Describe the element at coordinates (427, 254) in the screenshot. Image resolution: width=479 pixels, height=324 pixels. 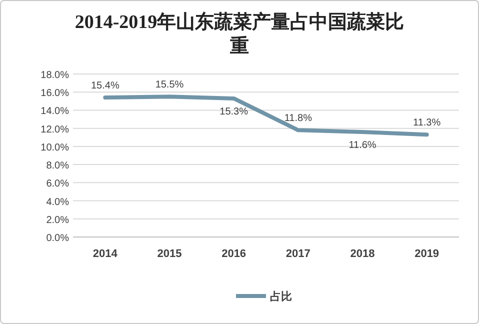
I see `x-tick-label: 2019` at that location.